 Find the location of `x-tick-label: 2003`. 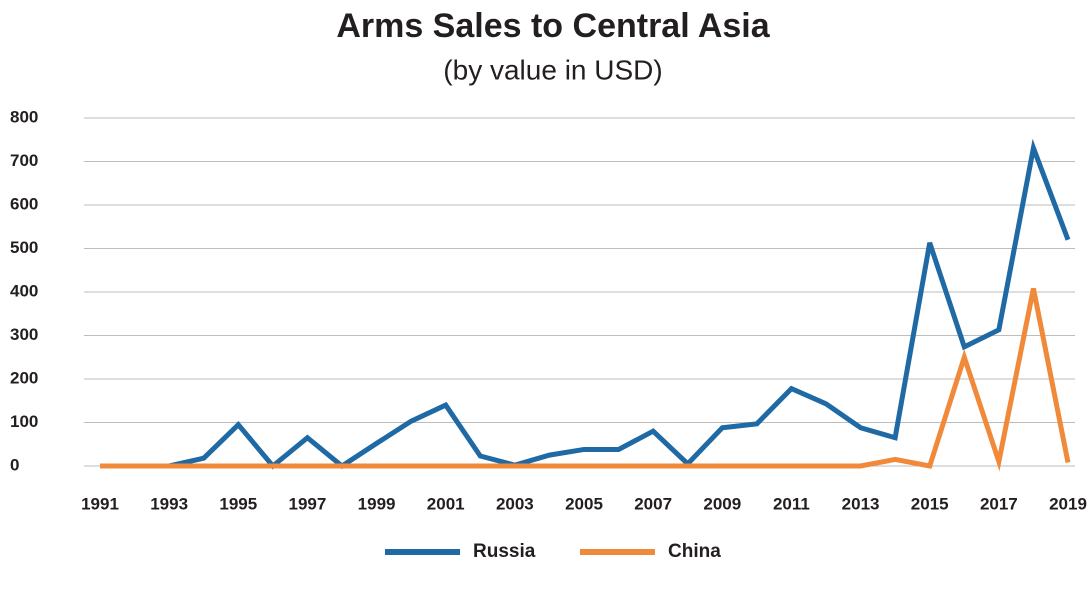

x-tick-label: 2003 is located at coordinates (515, 503).